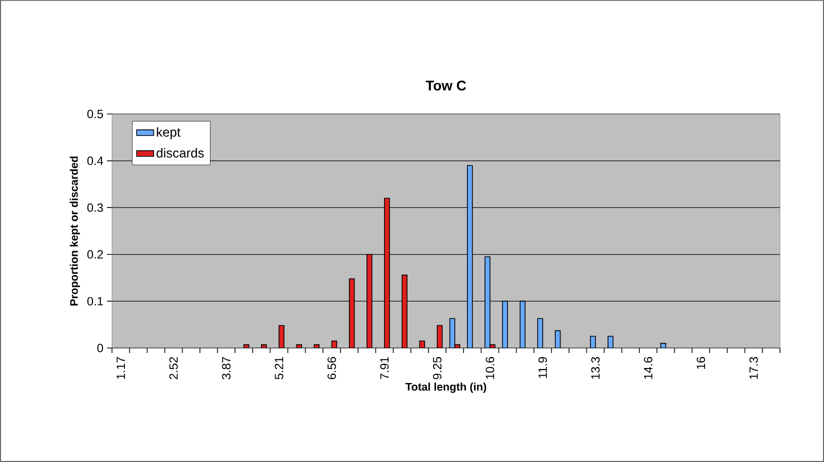  Describe the element at coordinates (701, 363) in the screenshot. I see `x-tick-label: 16` at that location.